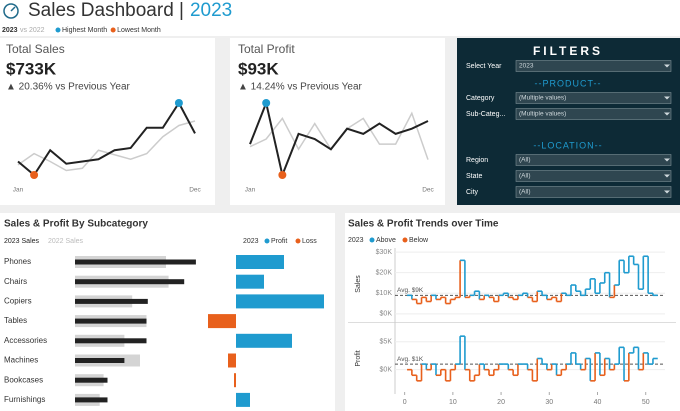 The height and width of the screenshot is (411, 680). Describe the element at coordinates (419, 240) in the screenshot. I see `legend-label: Below` at that location.